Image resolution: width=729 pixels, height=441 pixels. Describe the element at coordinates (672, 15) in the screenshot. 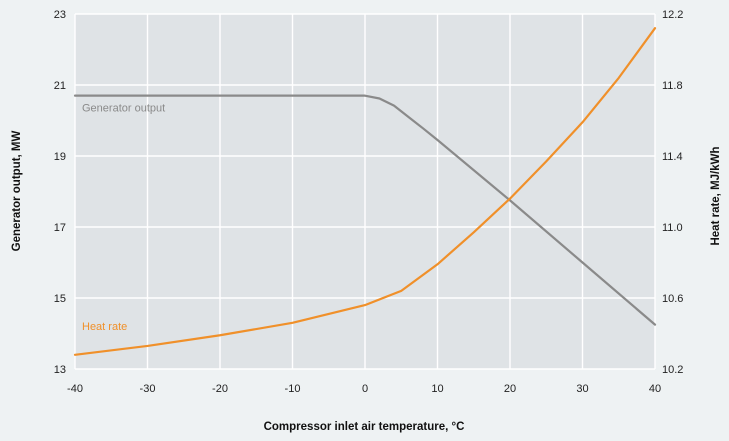

I see `y-right-tick-label: 12.2` at that location.